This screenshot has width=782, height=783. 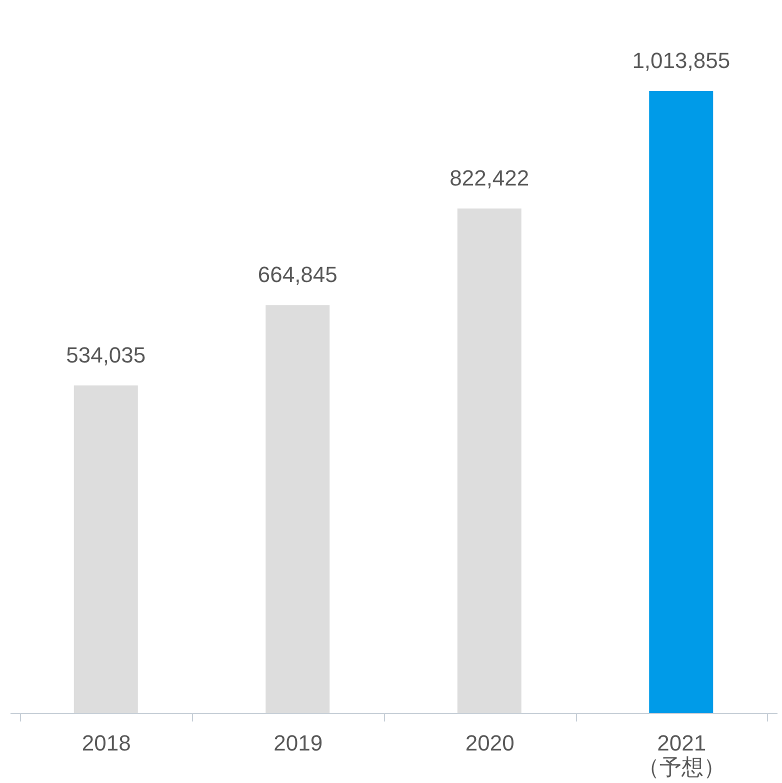 What do you see at coordinates (298, 275) in the screenshot?
I see `data-label: 664,845` at bounding box center [298, 275].